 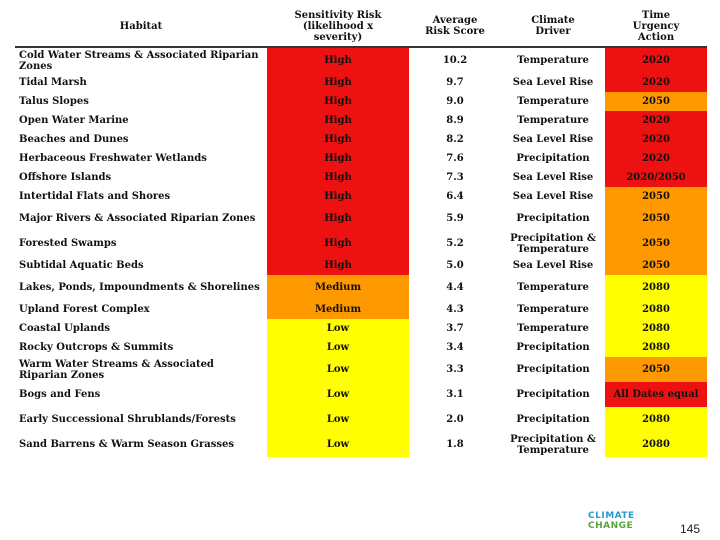 I want to click on score-cell: 8.2, so click(x=455, y=139).